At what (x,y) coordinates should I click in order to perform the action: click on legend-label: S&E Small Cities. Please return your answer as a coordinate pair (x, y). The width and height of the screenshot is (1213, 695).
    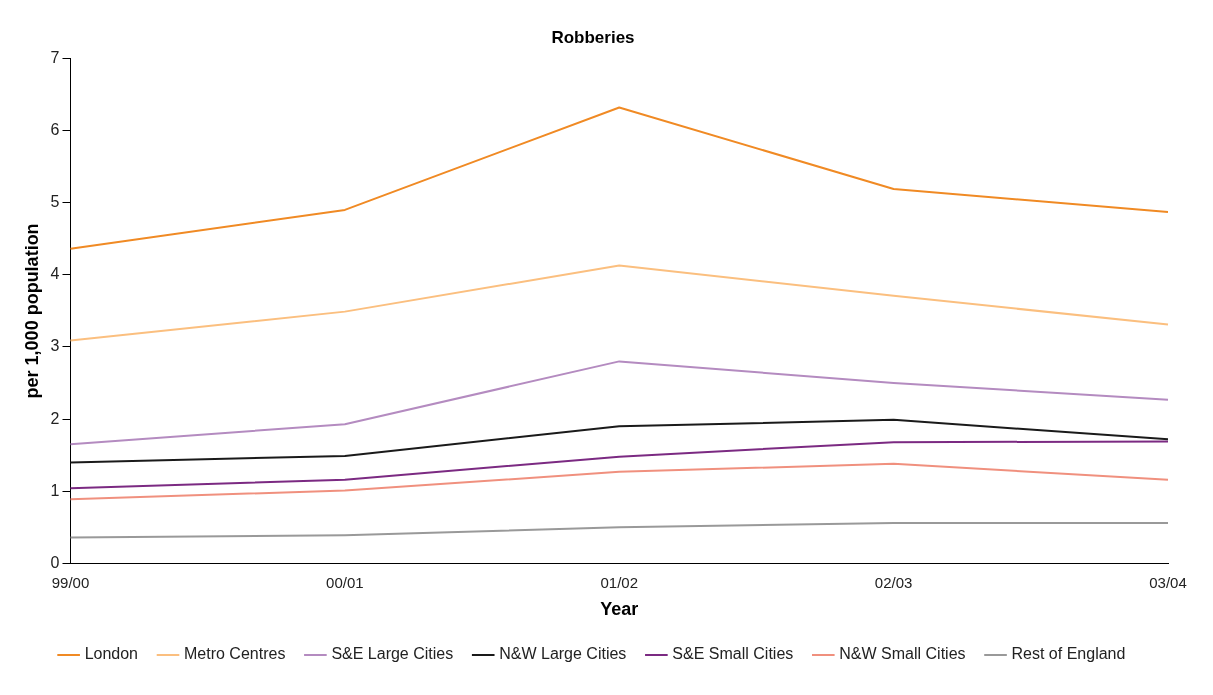
    Looking at the image, I should click on (733, 654).